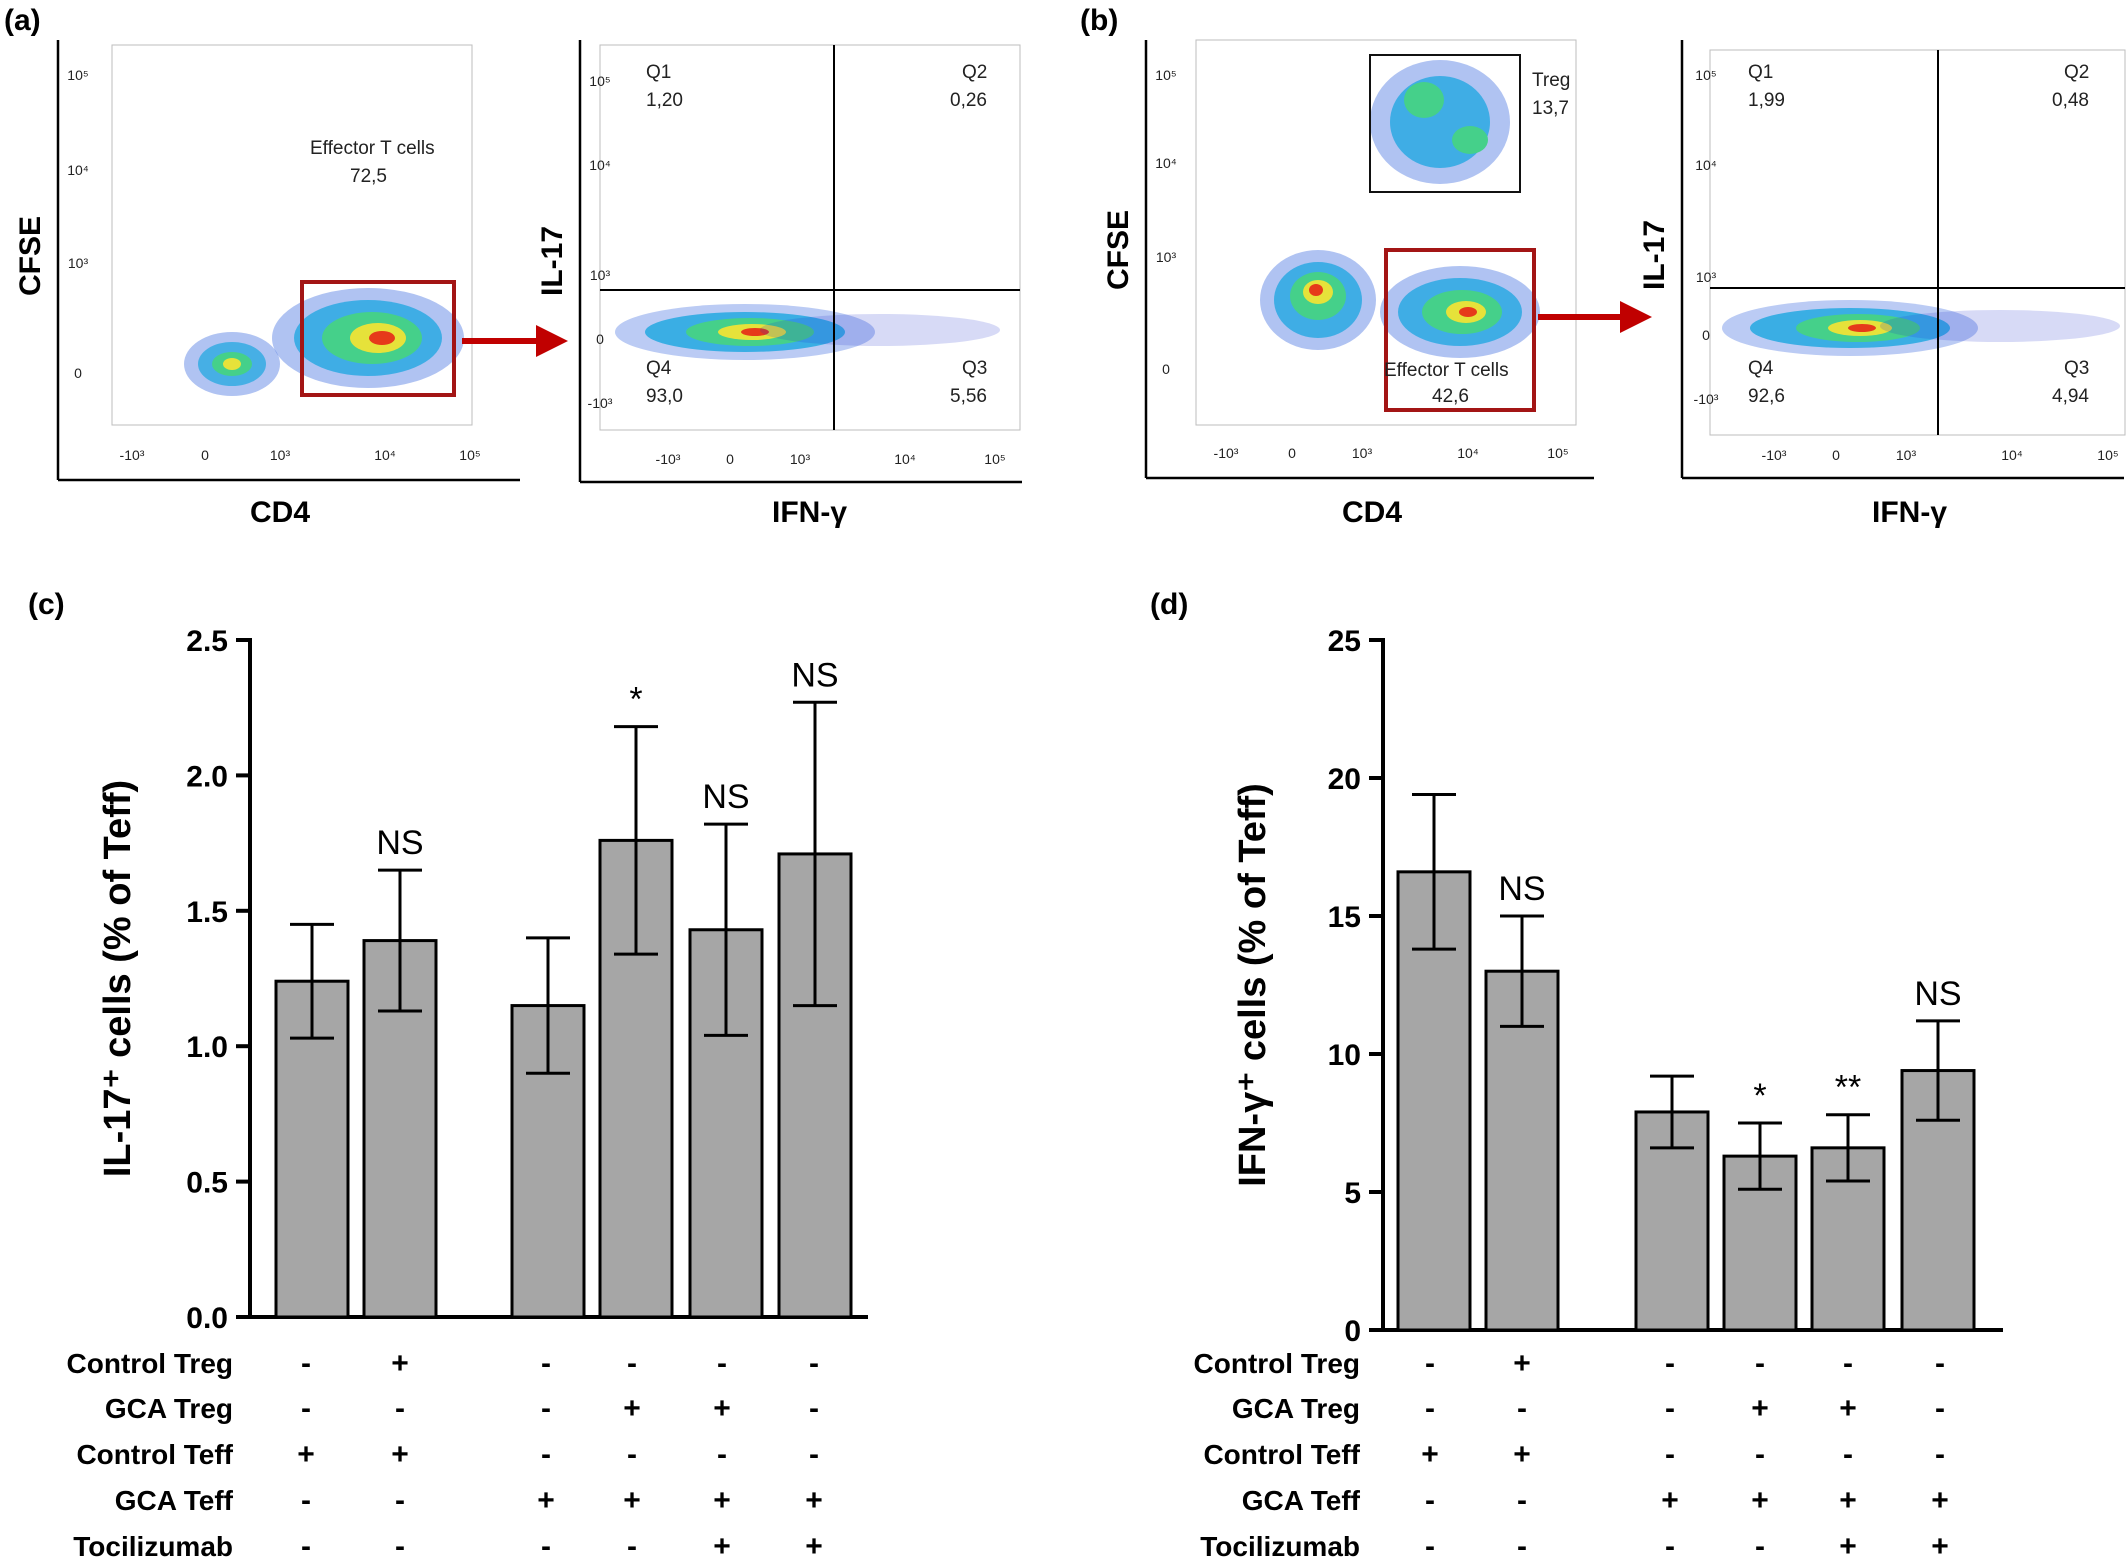 Image resolution: width=2128 pixels, height=1567 pixels. What do you see at coordinates (1362, 453) in the screenshot?
I see `flow-xtick-b-gate-2: 10³` at bounding box center [1362, 453].